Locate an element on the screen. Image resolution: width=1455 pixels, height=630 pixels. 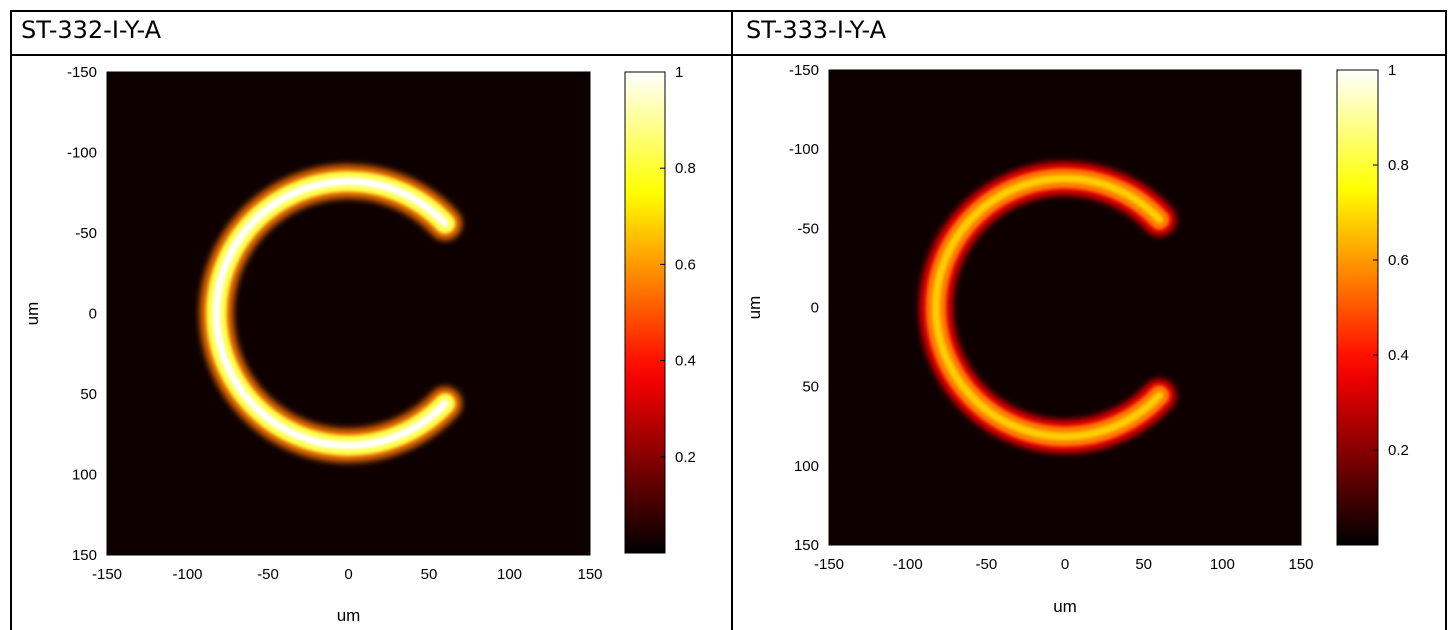
panel-title-left: ST-332-I-Y-A is located at coordinates (91, 30).